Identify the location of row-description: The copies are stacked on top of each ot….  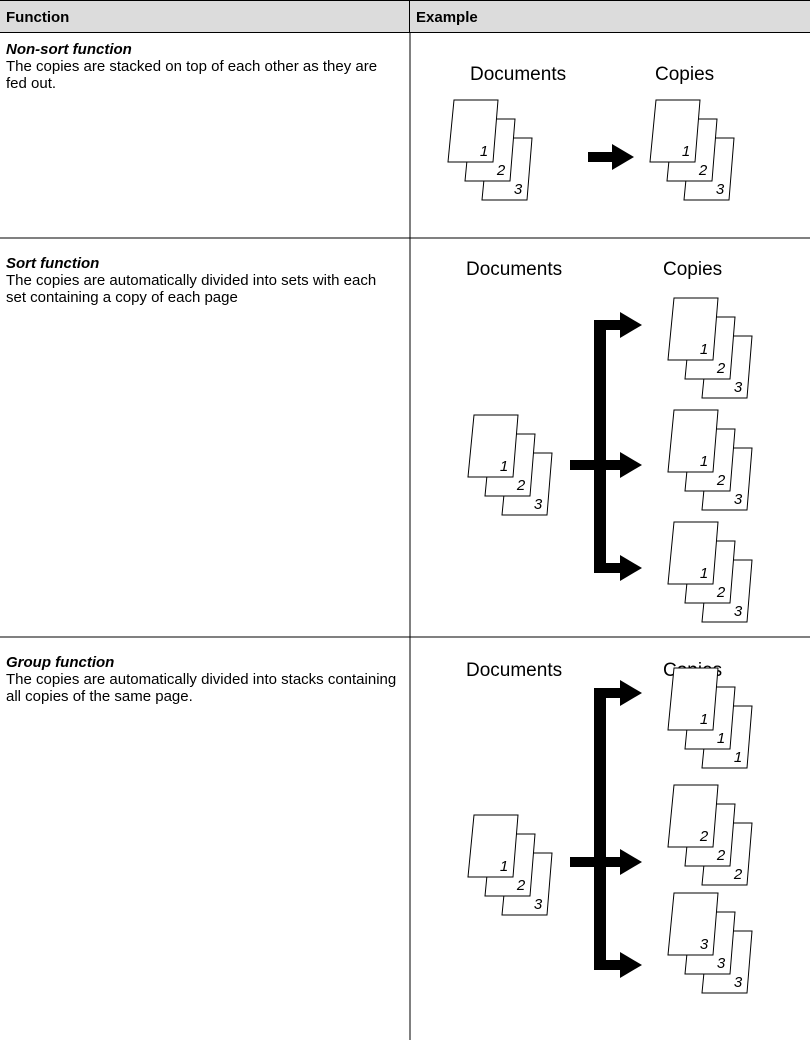
(192, 75).